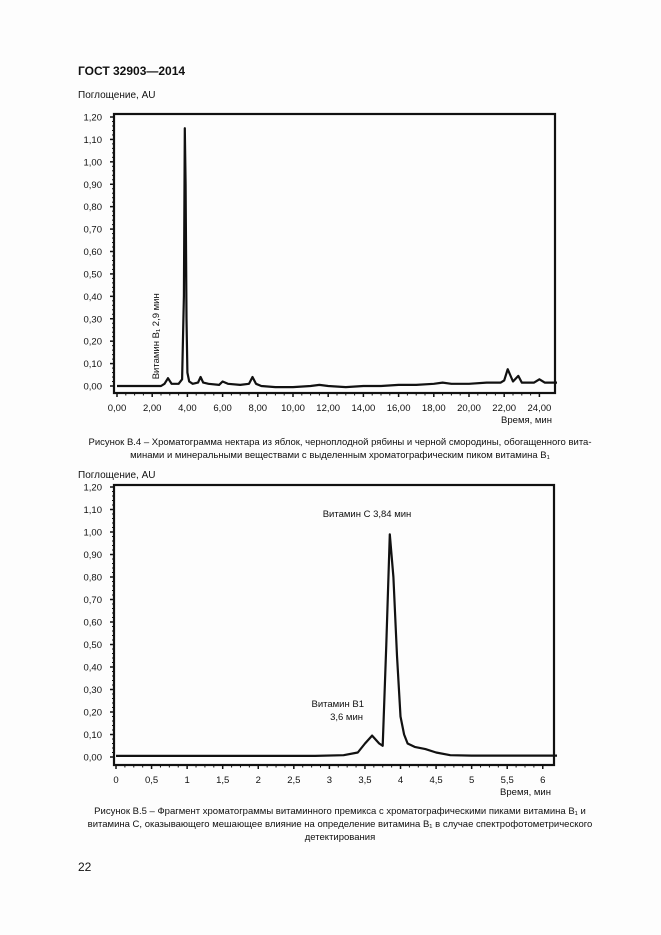 The height and width of the screenshot is (935, 661). I want to click on x-tick-label: 3, so click(329, 780).